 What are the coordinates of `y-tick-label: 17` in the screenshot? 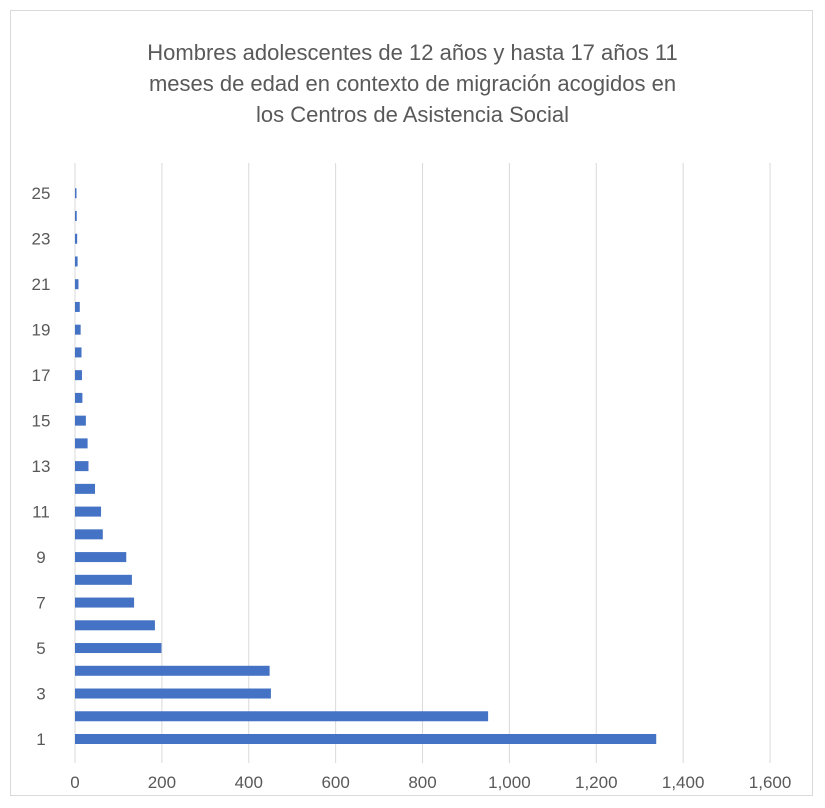 It's located at (41, 375).